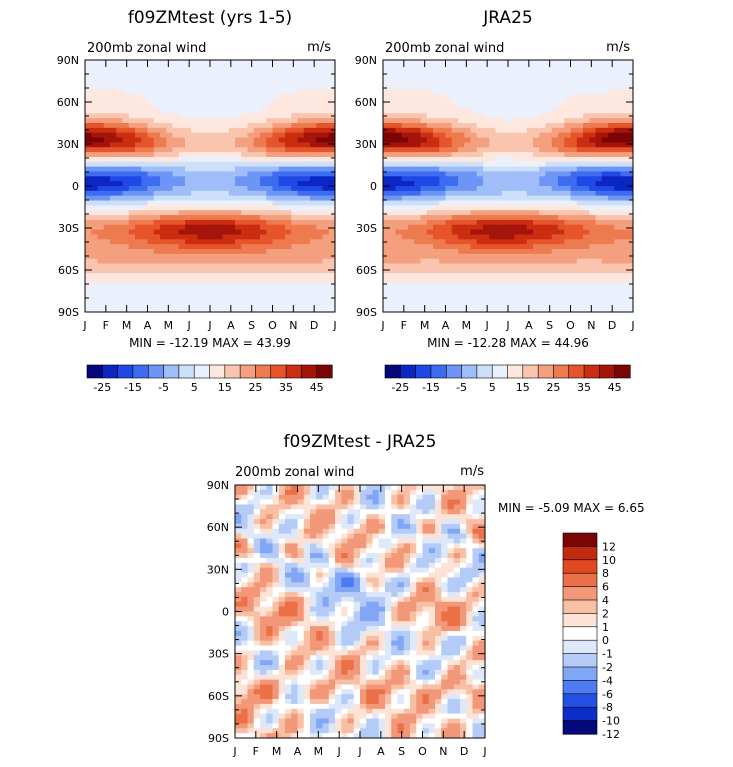  Describe the element at coordinates (68, 144) in the screenshot. I see `y-tick-label: 30N` at that location.